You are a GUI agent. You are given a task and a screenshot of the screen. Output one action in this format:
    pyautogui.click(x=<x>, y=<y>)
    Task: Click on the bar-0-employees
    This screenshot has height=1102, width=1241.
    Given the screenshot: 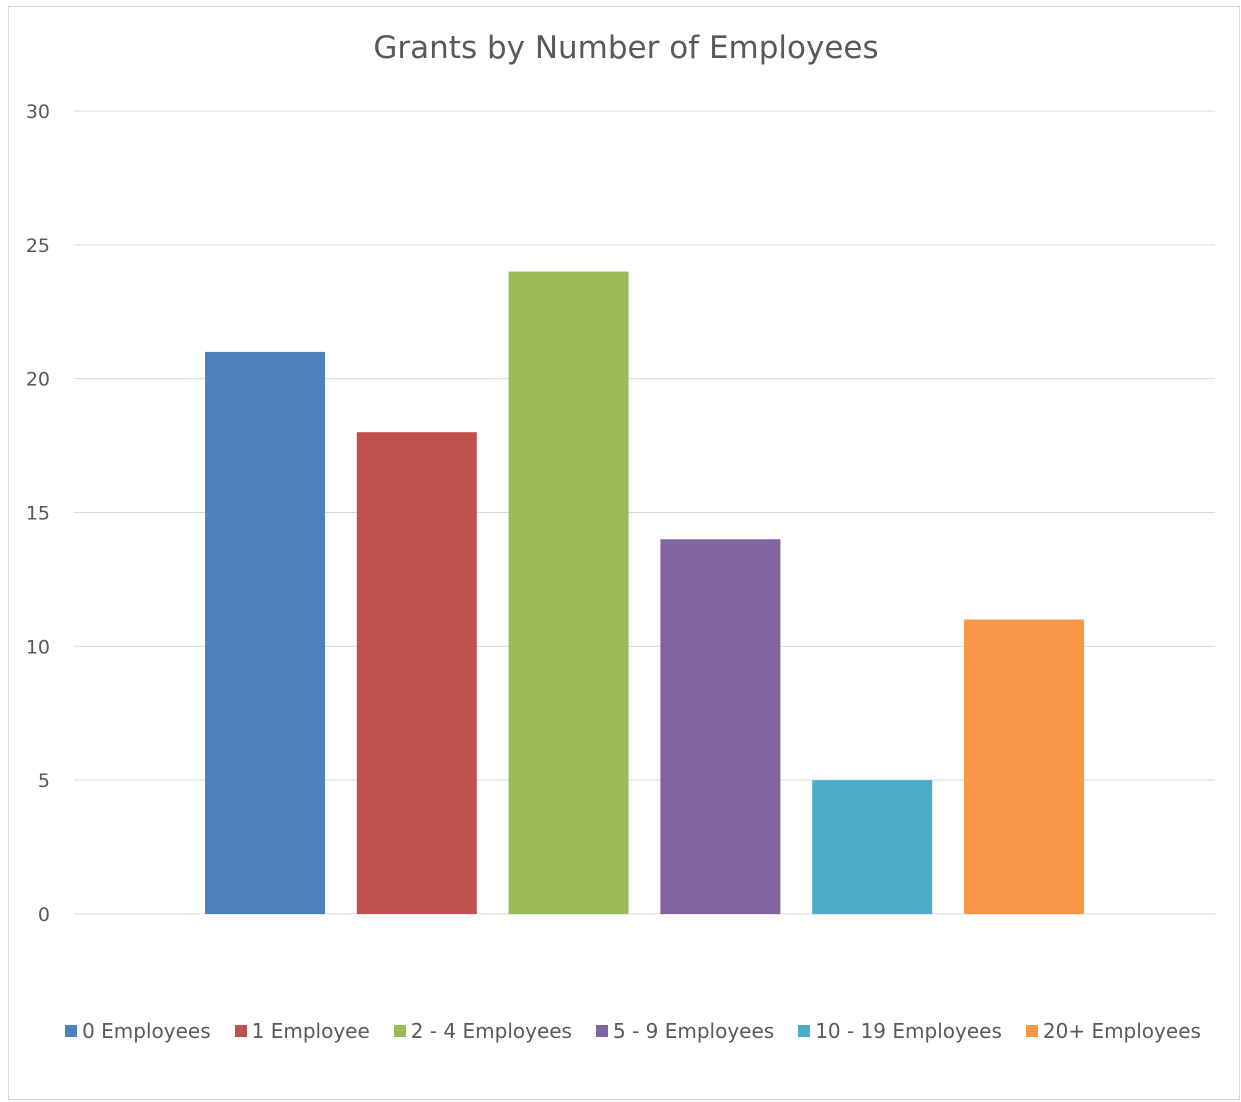 What is the action you would take?
    pyautogui.click(x=265, y=632)
    